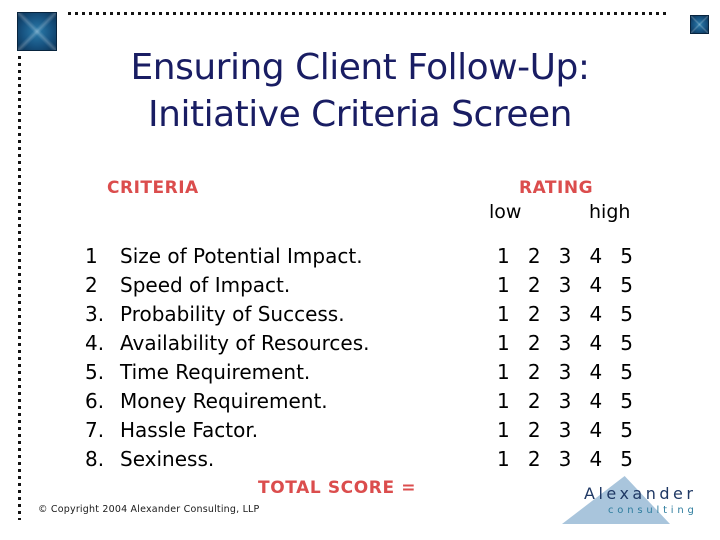 The image size is (720, 540). What do you see at coordinates (167, 459) in the screenshot?
I see `criteria-label: Sexiness.` at bounding box center [167, 459].